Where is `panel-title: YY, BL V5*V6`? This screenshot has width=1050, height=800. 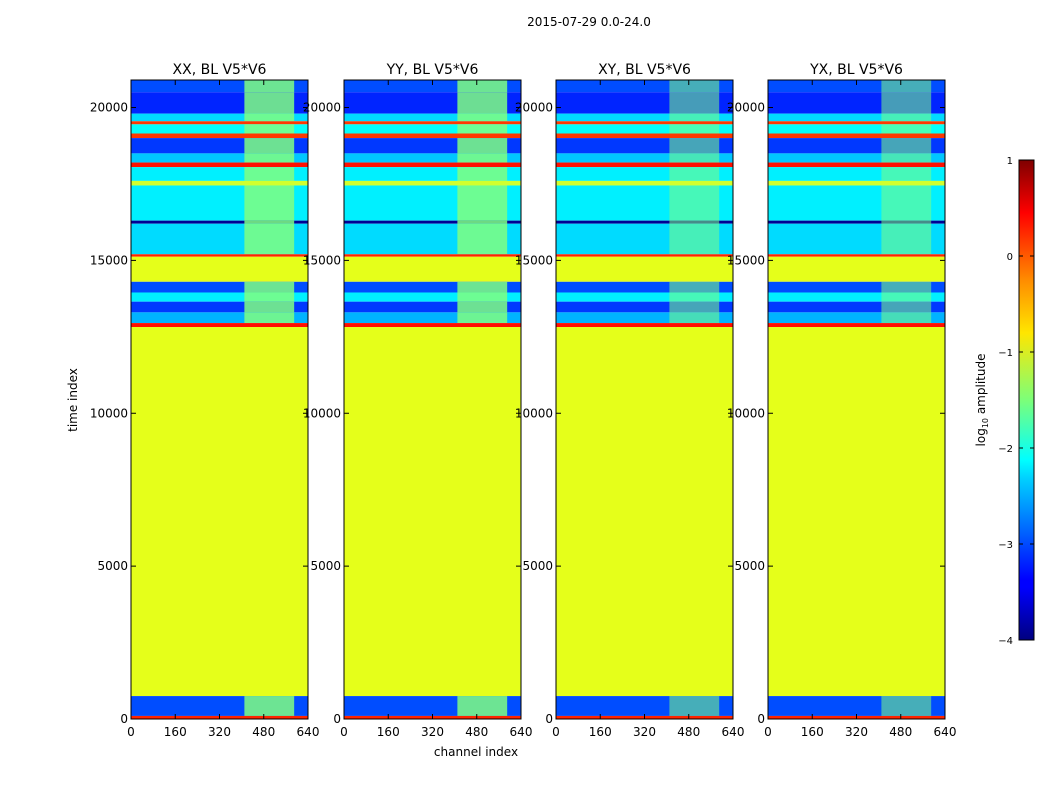
panel-title: YY, BL V5*V6 is located at coordinates (432, 70).